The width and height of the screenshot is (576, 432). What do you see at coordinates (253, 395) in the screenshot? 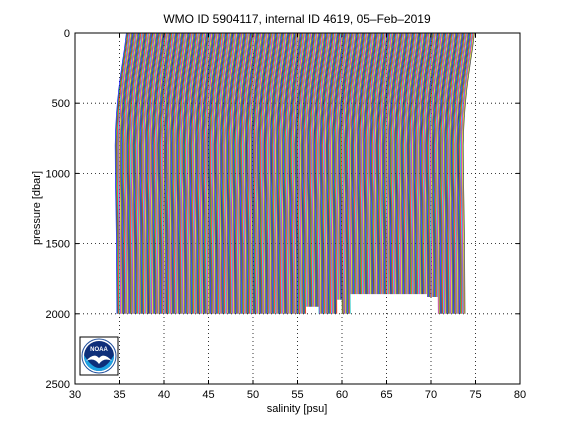
I see `x-tick-label: 50` at bounding box center [253, 395].